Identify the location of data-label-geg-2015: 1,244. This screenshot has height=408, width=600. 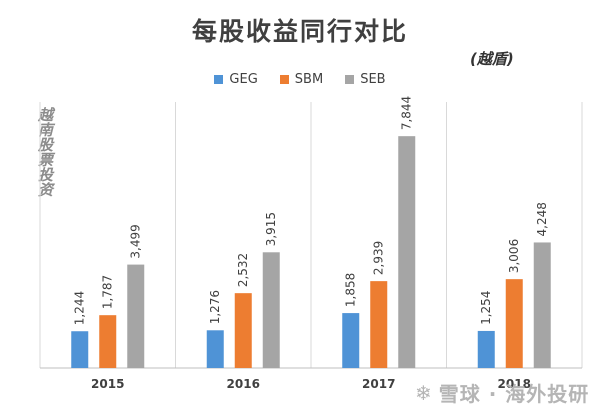
(80, 308).